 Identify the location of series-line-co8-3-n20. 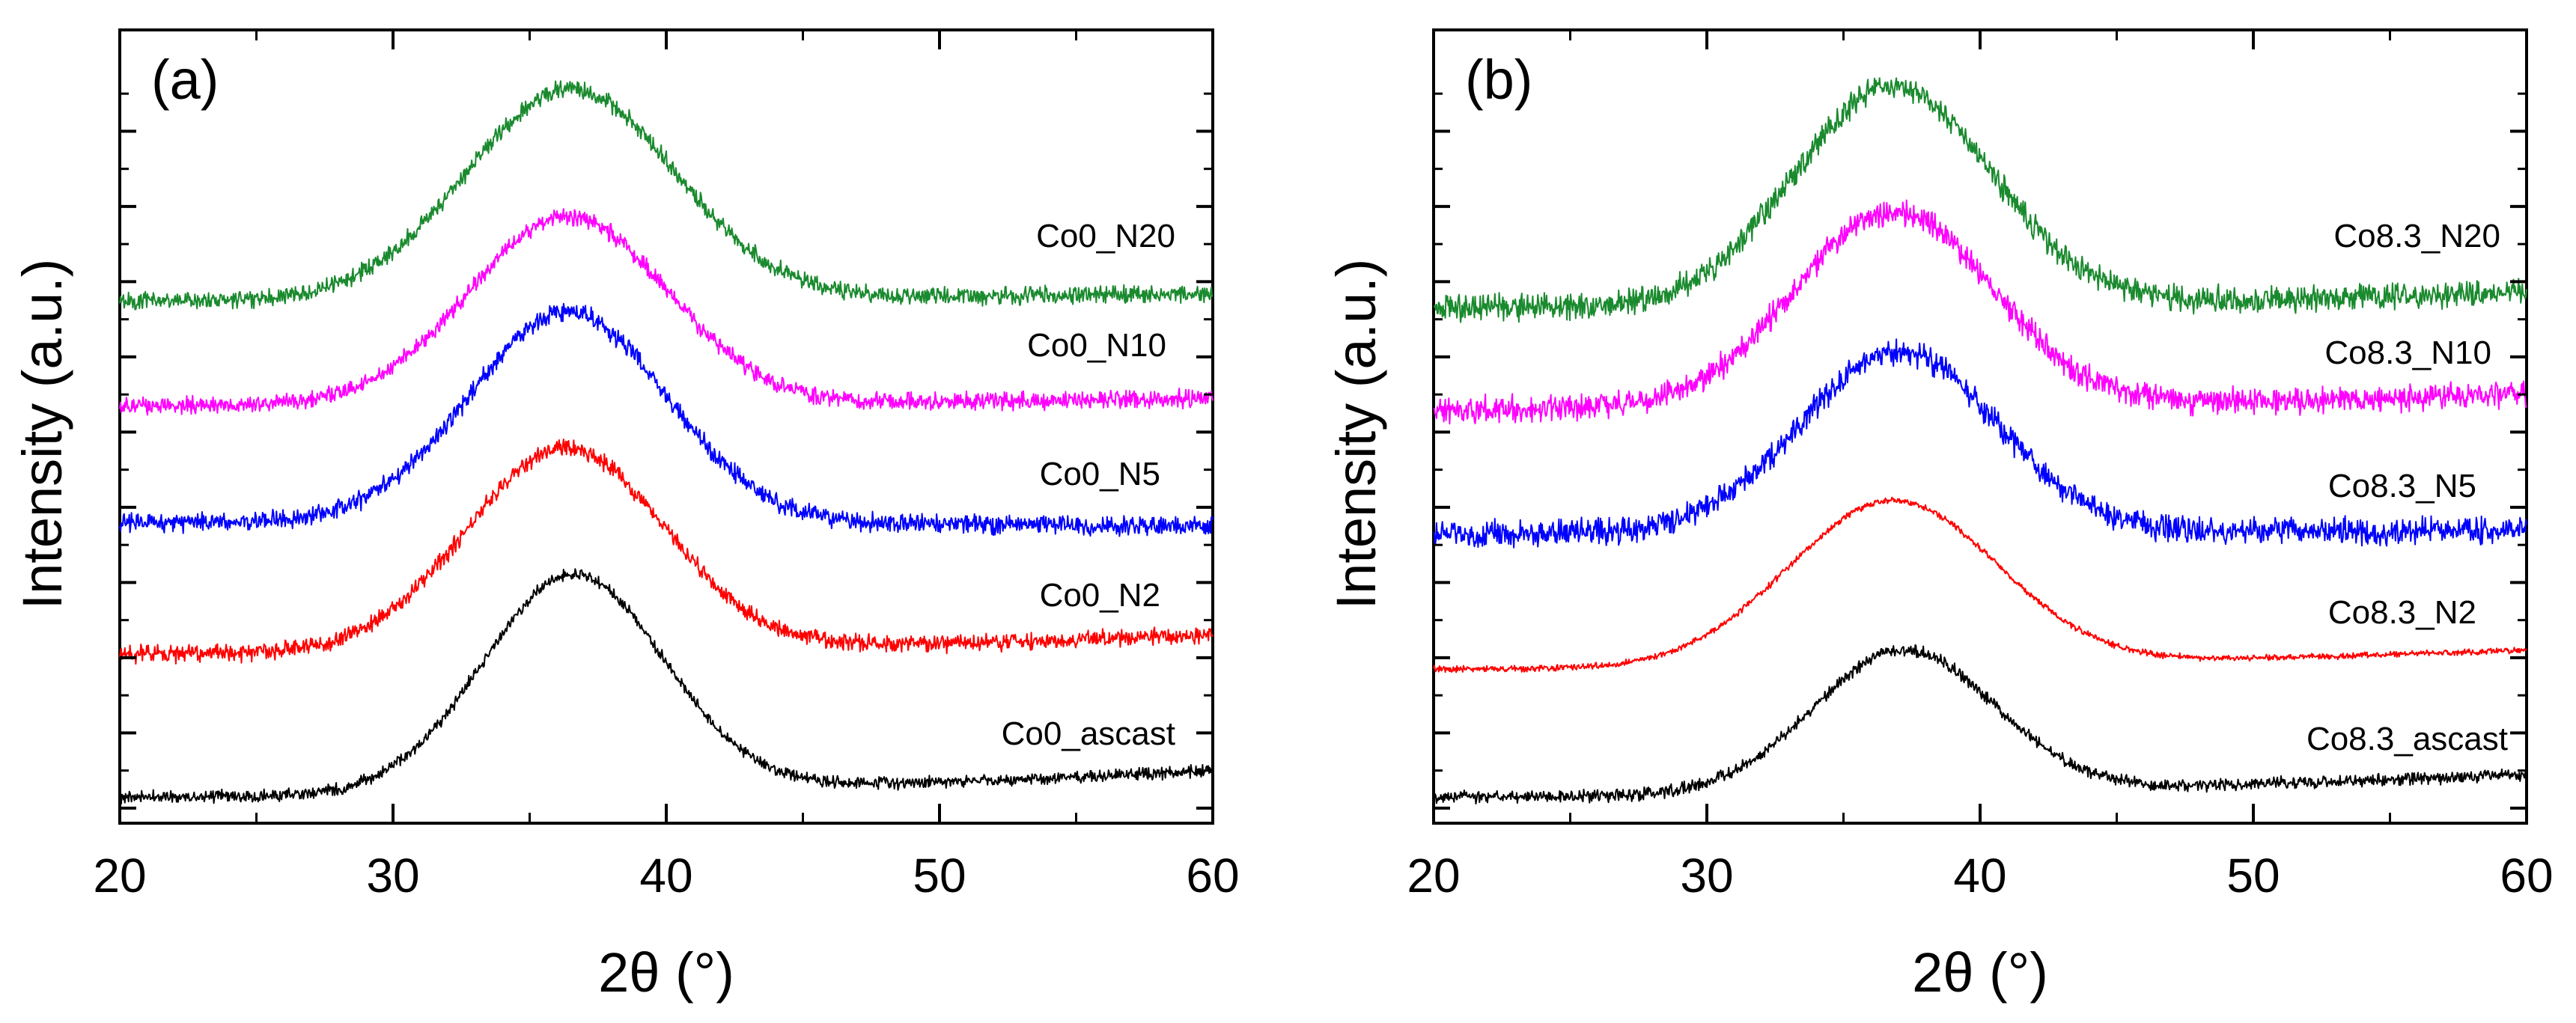
(1981, 200).